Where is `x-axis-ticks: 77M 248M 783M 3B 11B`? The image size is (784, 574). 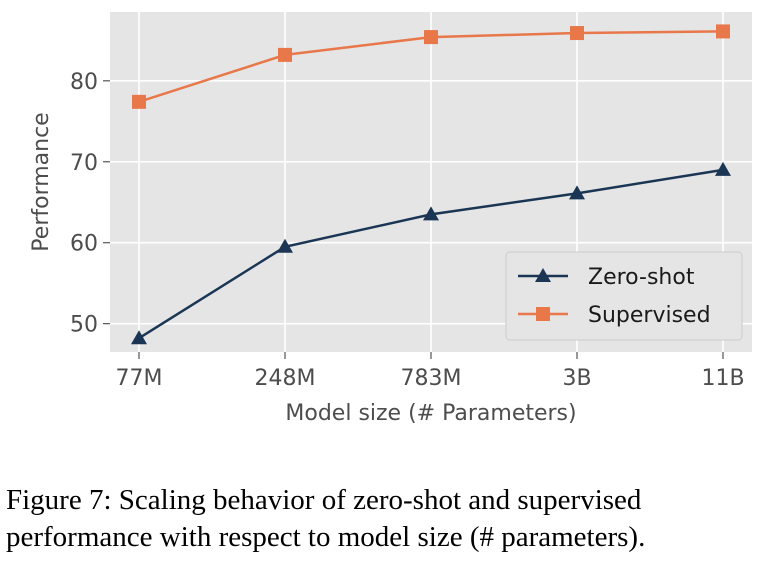
x-axis-ticks: 77M 248M 783M 3B 11B is located at coordinates (430, 371).